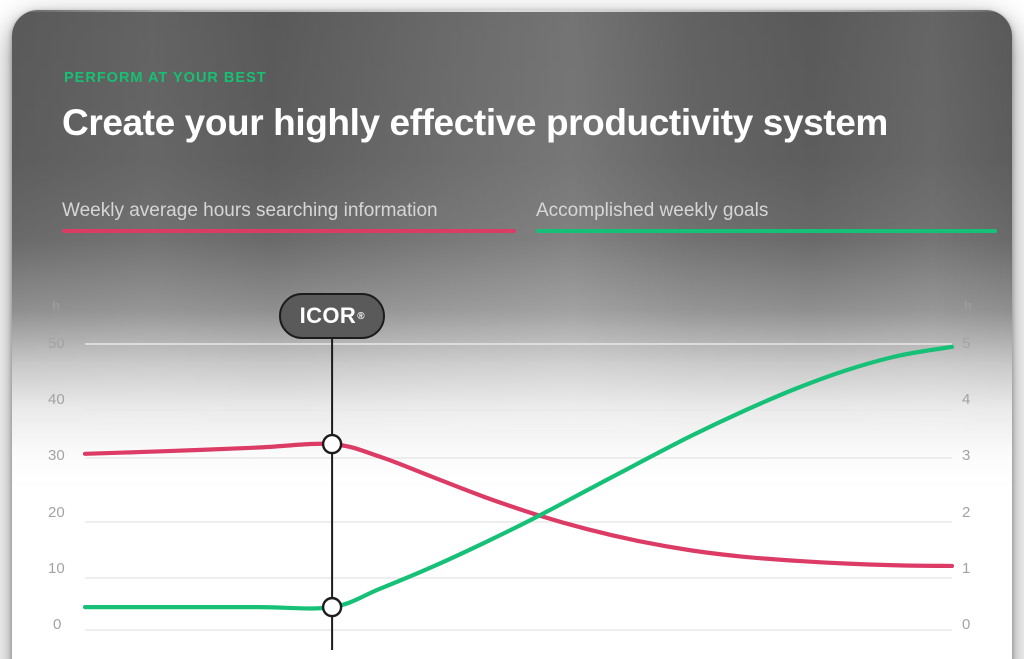 The height and width of the screenshot is (659, 1024). What do you see at coordinates (966, 568) in the screenshot?
I see `right-axis-tick-1: 1` at bounding box center [966, 568].